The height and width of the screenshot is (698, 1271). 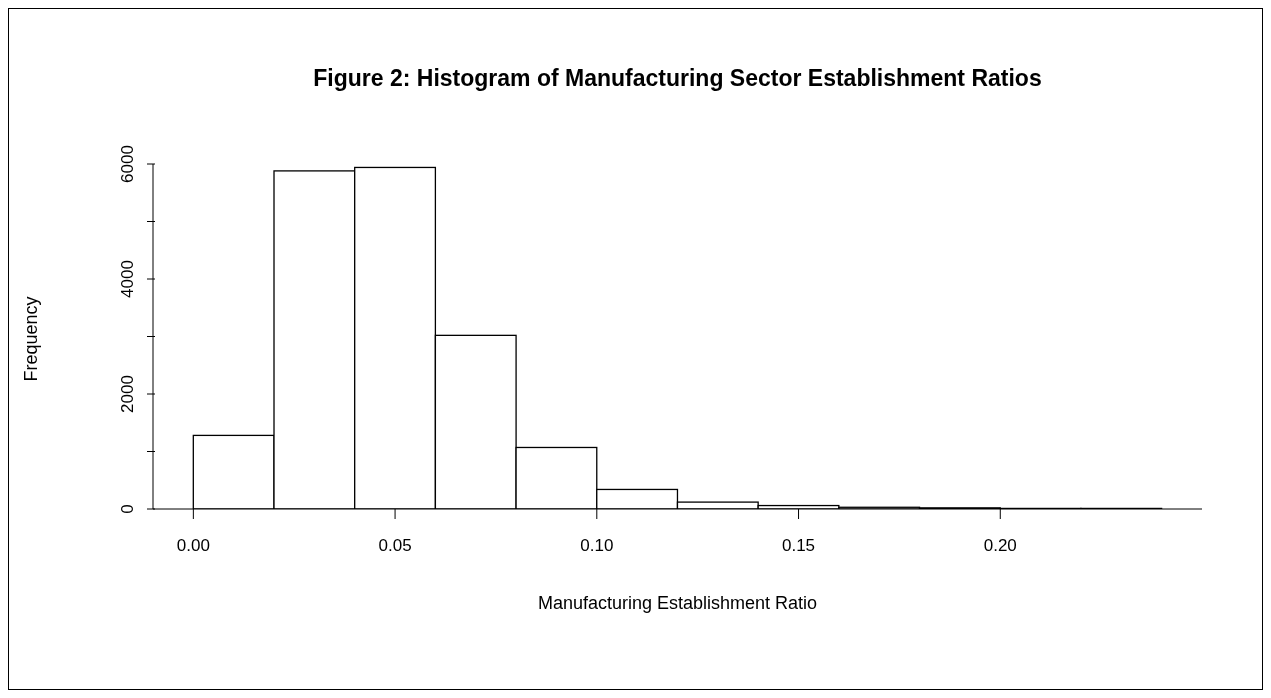 I want to click on x-tick-label: 0.15, so click(x=798, y=545).